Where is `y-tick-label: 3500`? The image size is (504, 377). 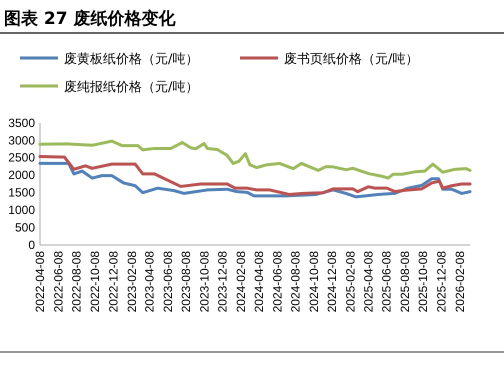
y-tick-label: 3500 is located at coordinates (22, 123).